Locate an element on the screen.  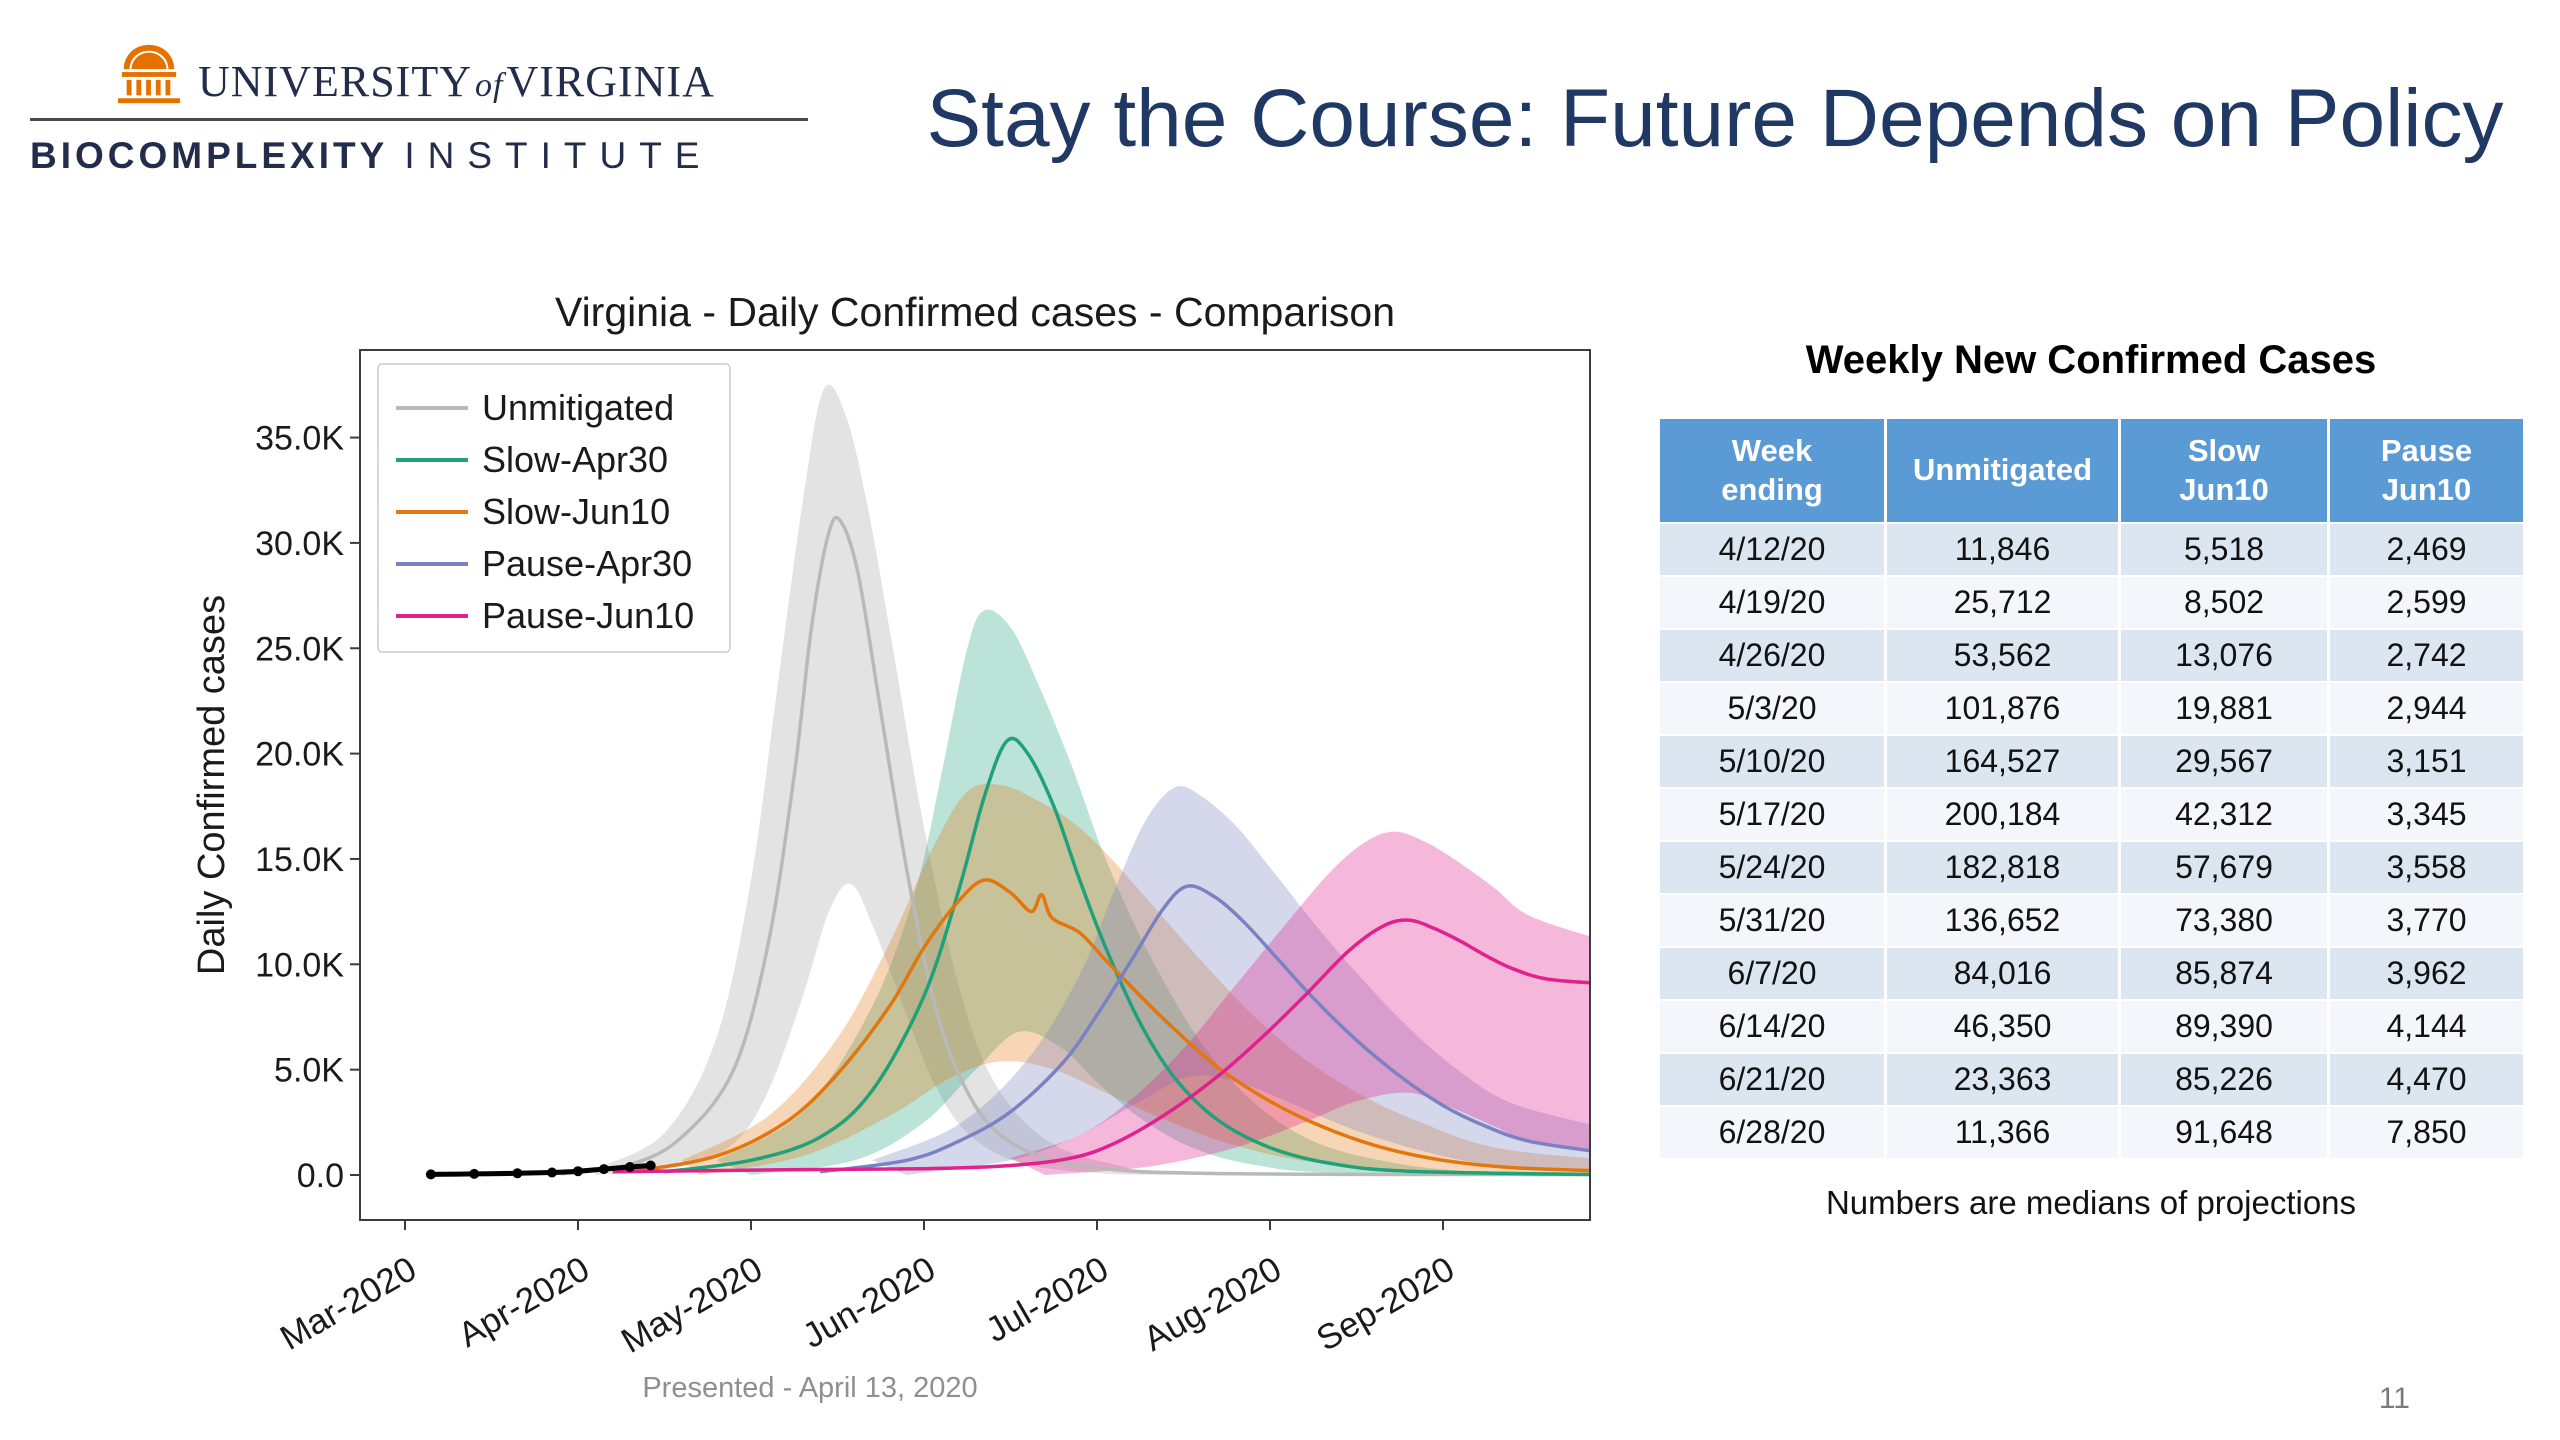
table-cell: 6/28/20 is located at coordinates (1772, 1132).